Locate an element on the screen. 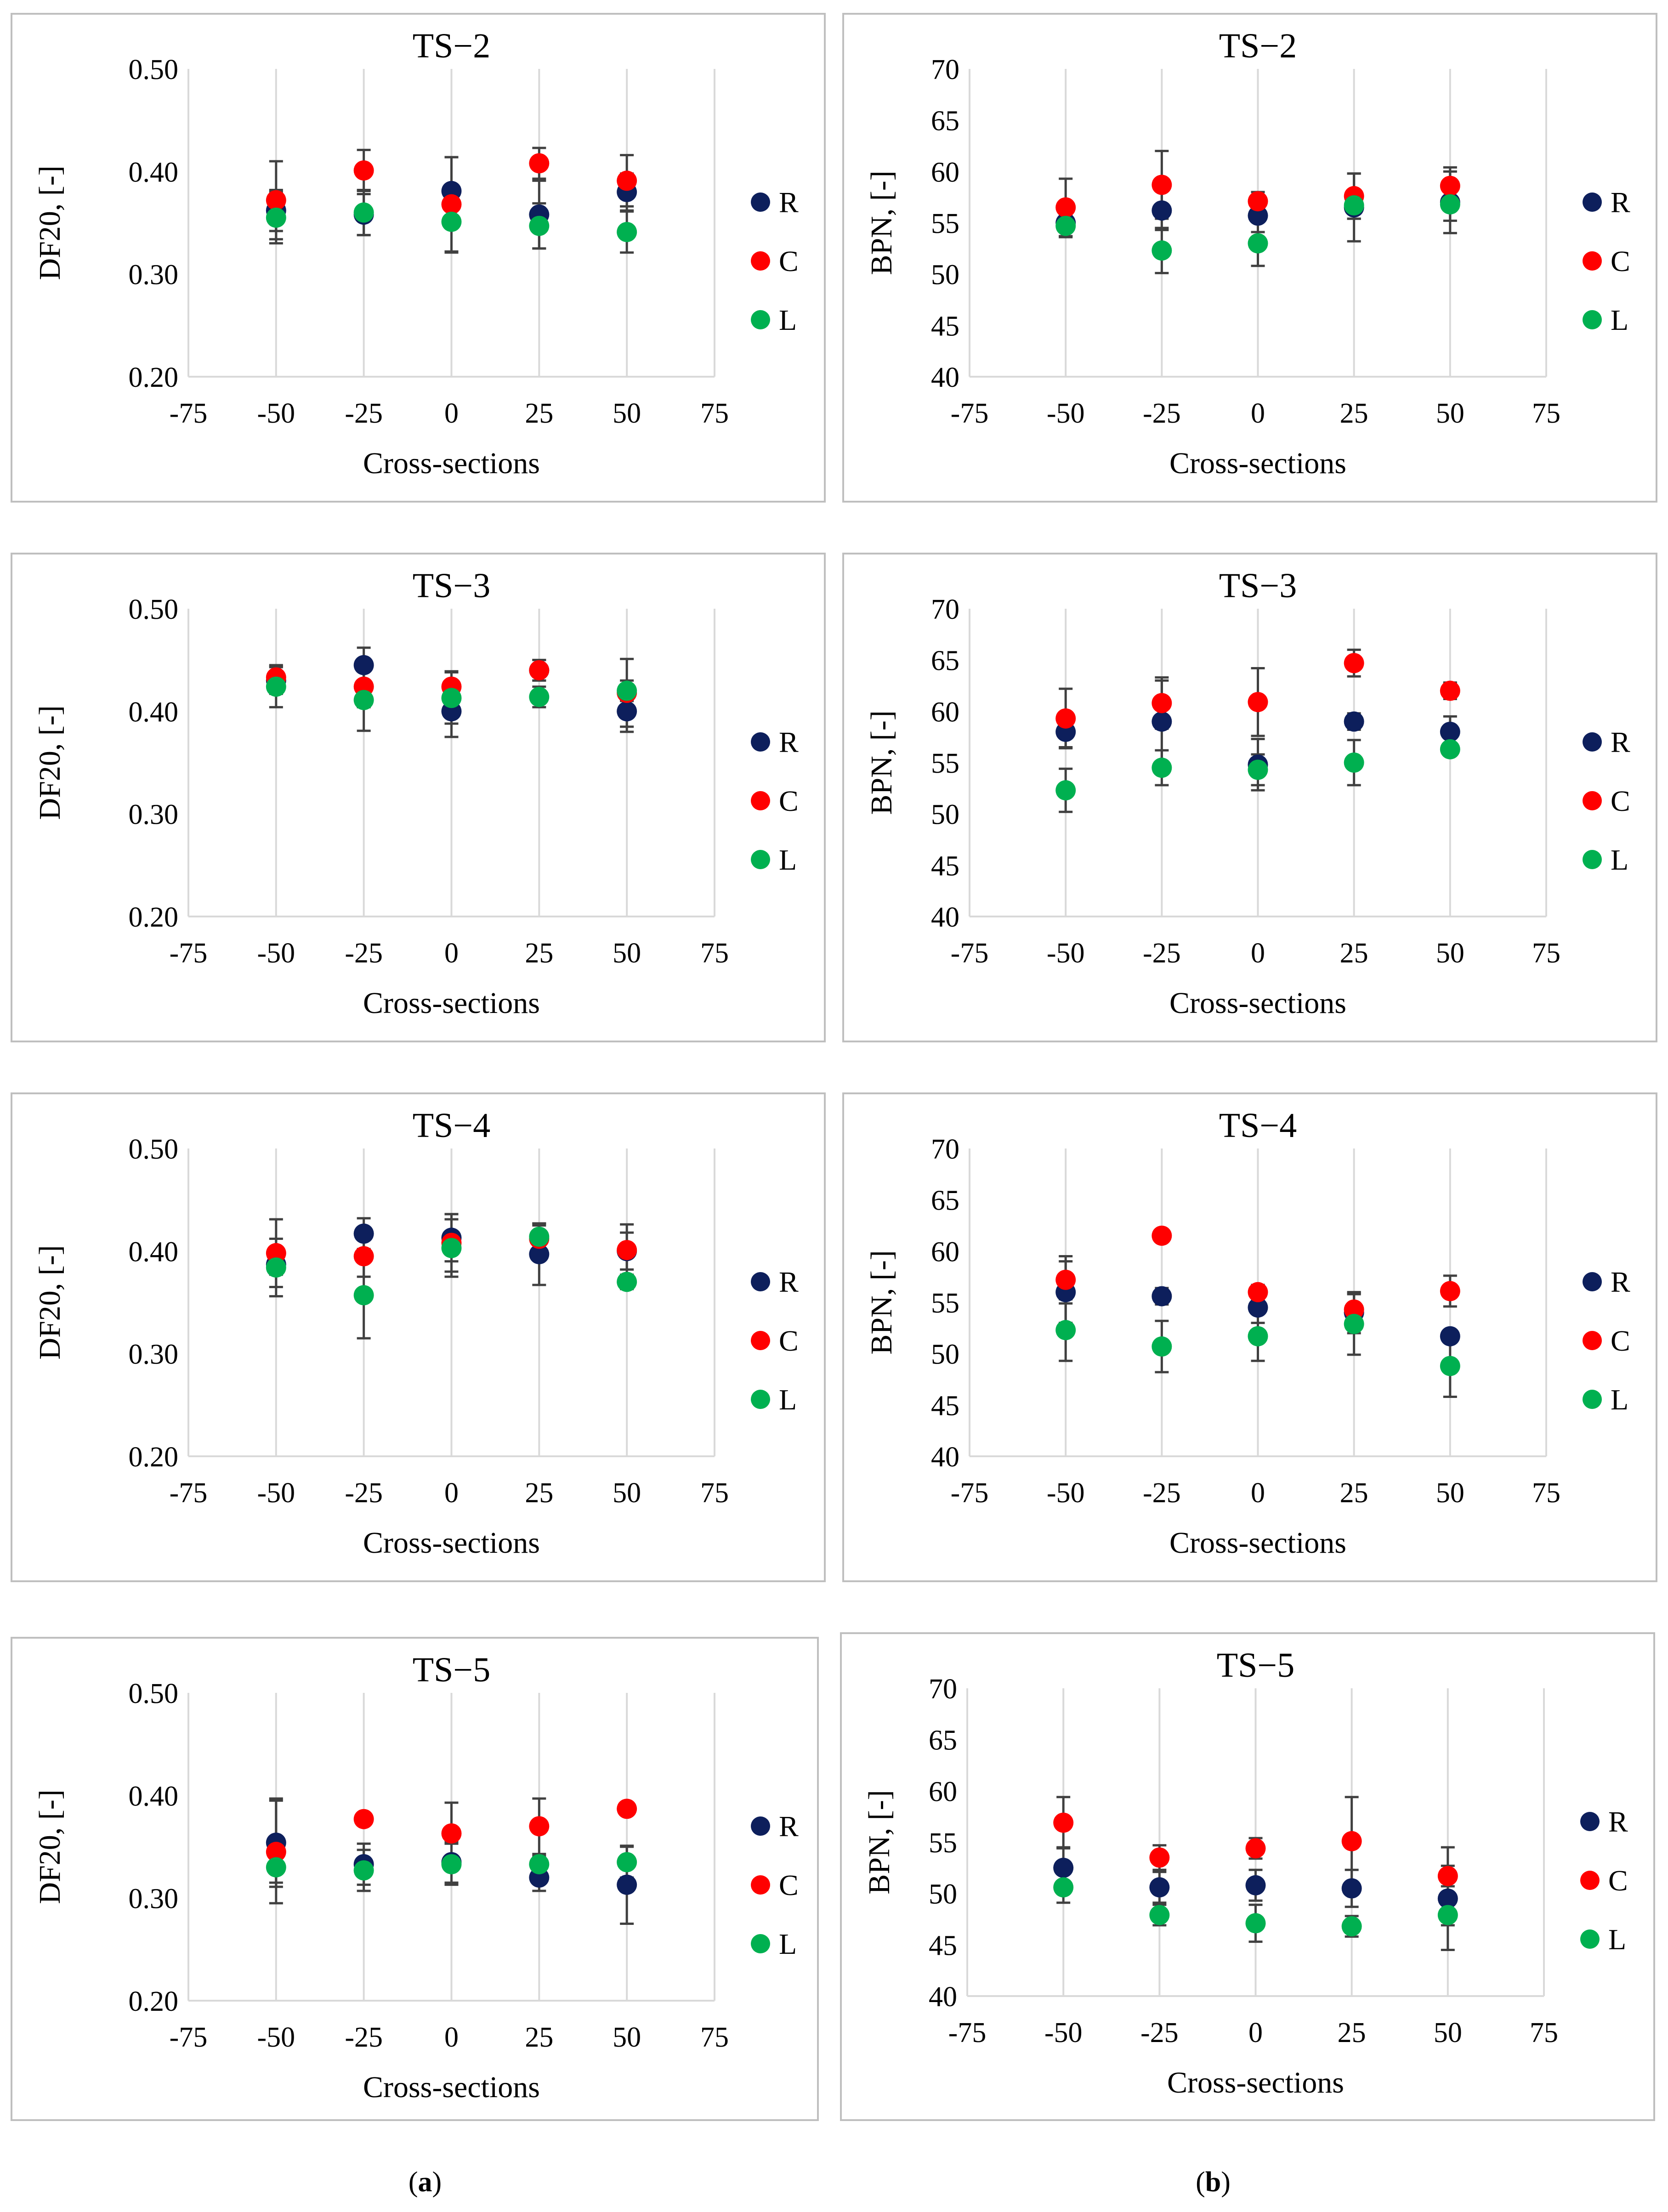  chart-title: TS−4 is located at coordinates (452, 1125).